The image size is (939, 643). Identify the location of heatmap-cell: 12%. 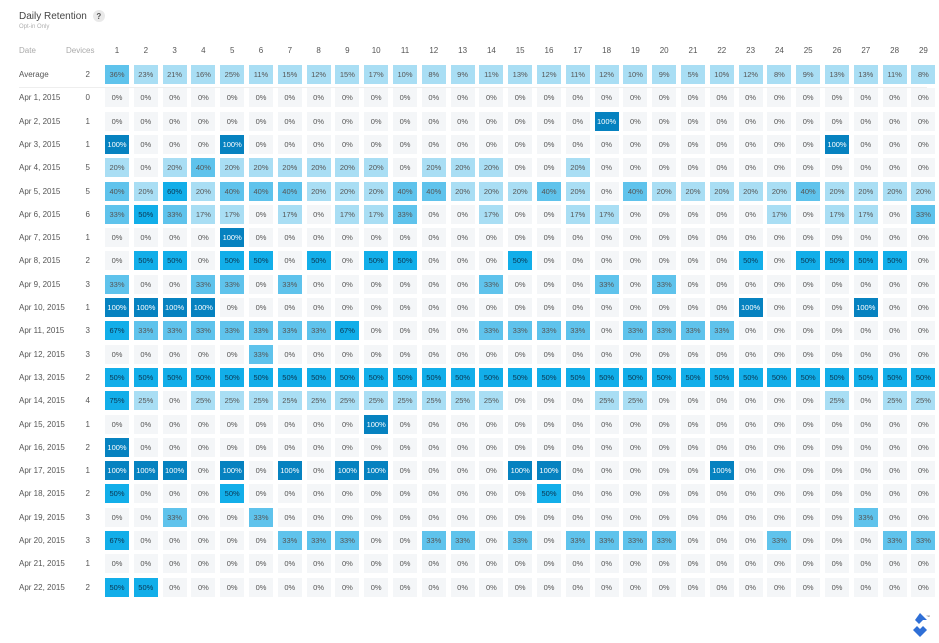
(750, 74).